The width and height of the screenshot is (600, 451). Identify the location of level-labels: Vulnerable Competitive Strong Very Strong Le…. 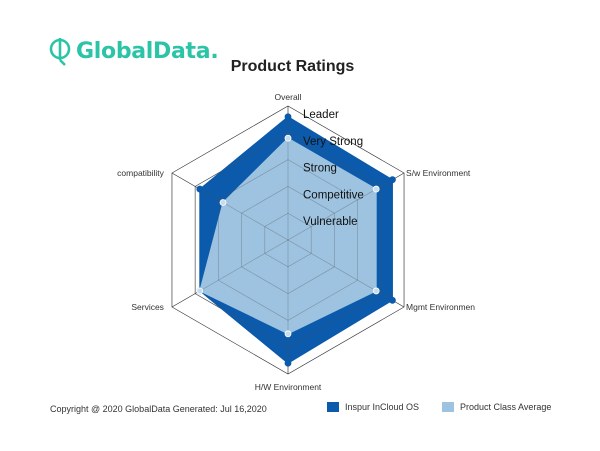
(333, 168).